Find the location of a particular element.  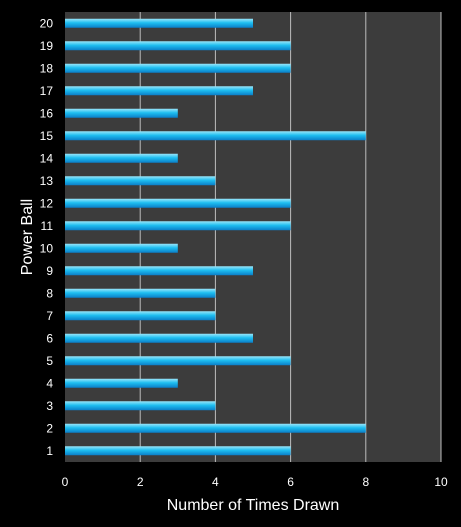

y-tick-label-12: 12 is located at coordinates (47, 203).